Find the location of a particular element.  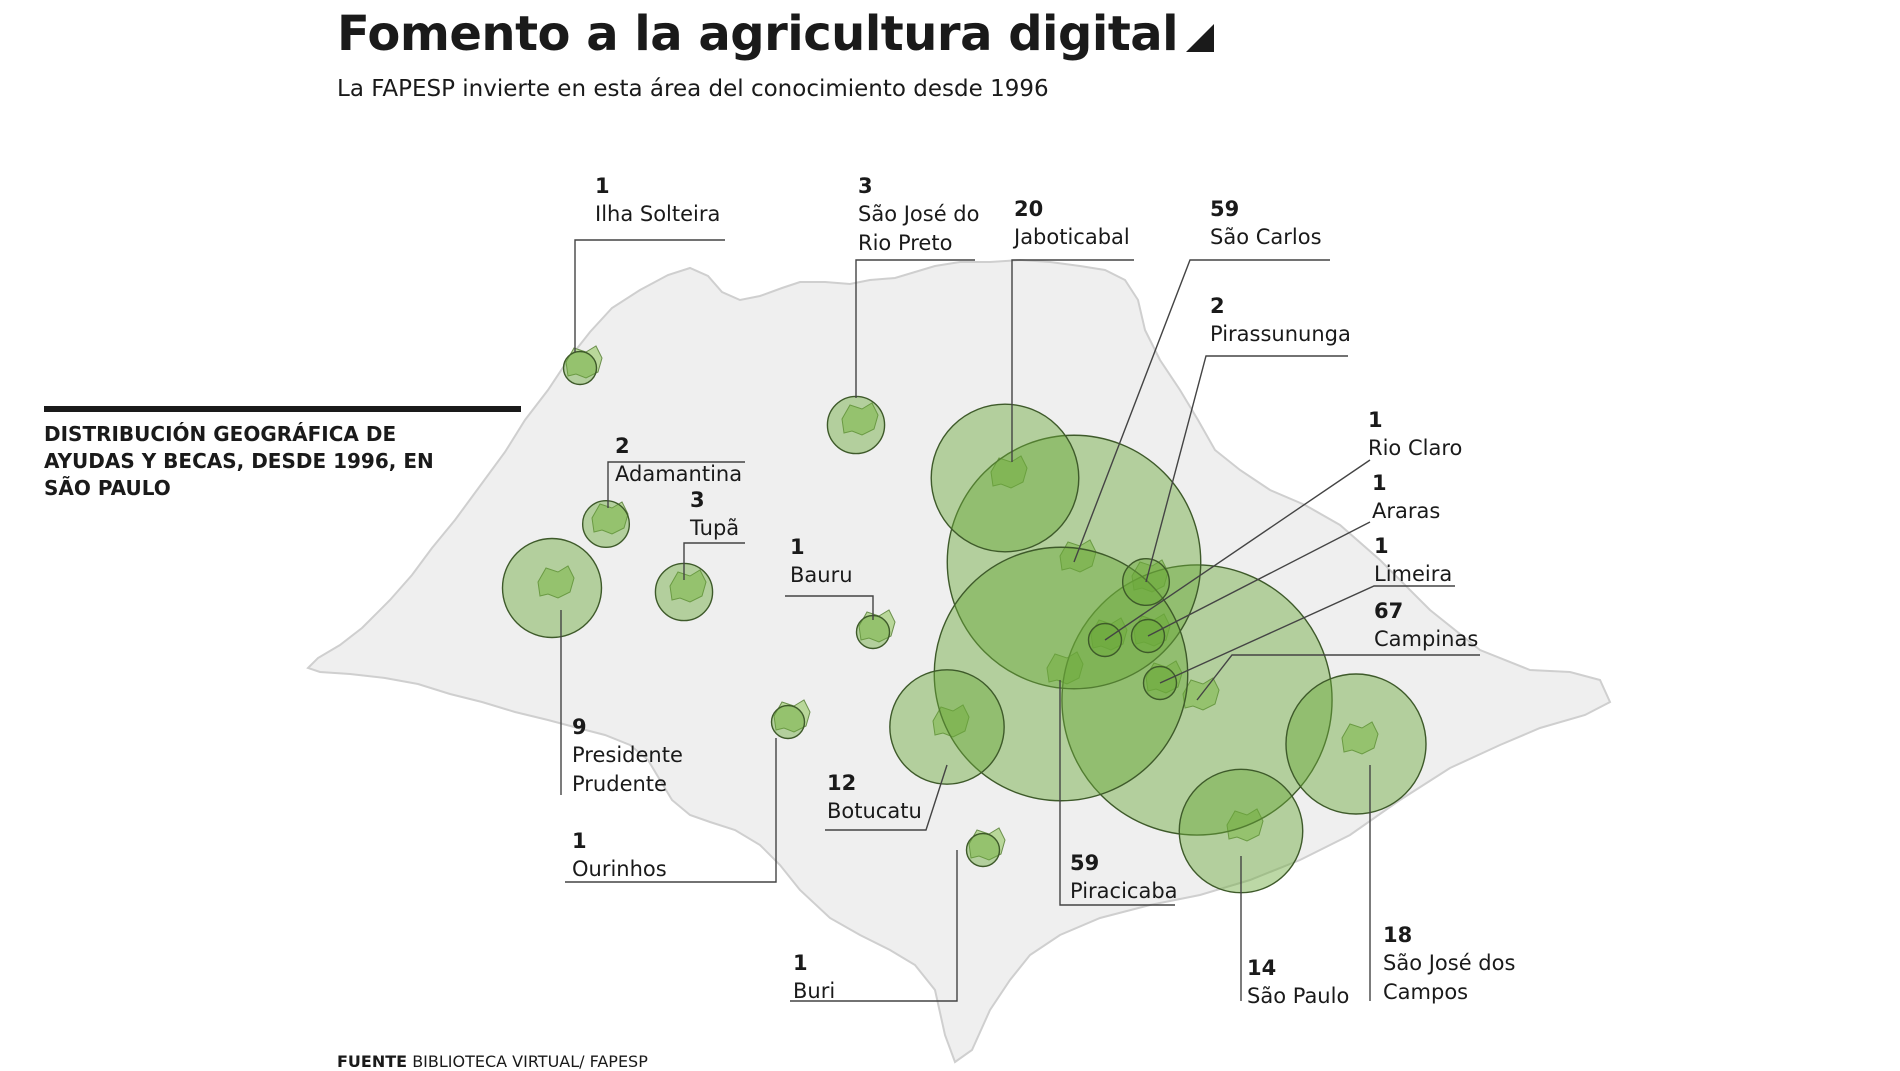

name-campinas: Campinas is located at coordinates (1426, 639).